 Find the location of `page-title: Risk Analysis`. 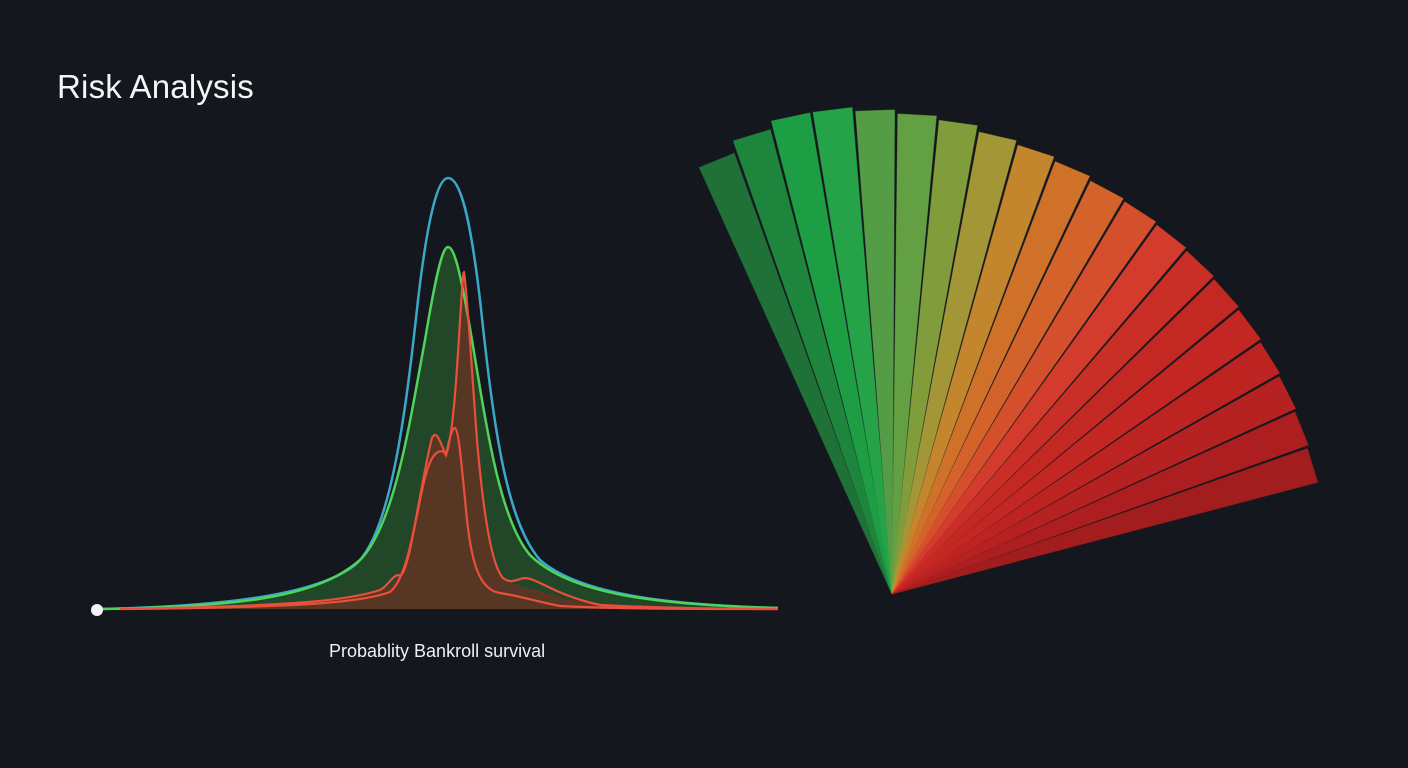

page-title: Risk Analysis is located at coordinates (155, 86).